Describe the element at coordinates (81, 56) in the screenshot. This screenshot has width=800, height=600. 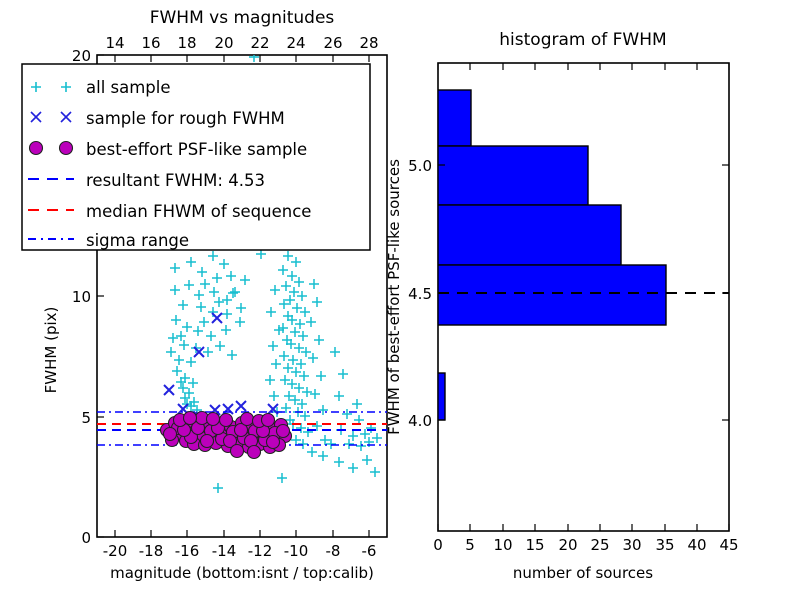
I see `y-tick-20: 20` at that location.